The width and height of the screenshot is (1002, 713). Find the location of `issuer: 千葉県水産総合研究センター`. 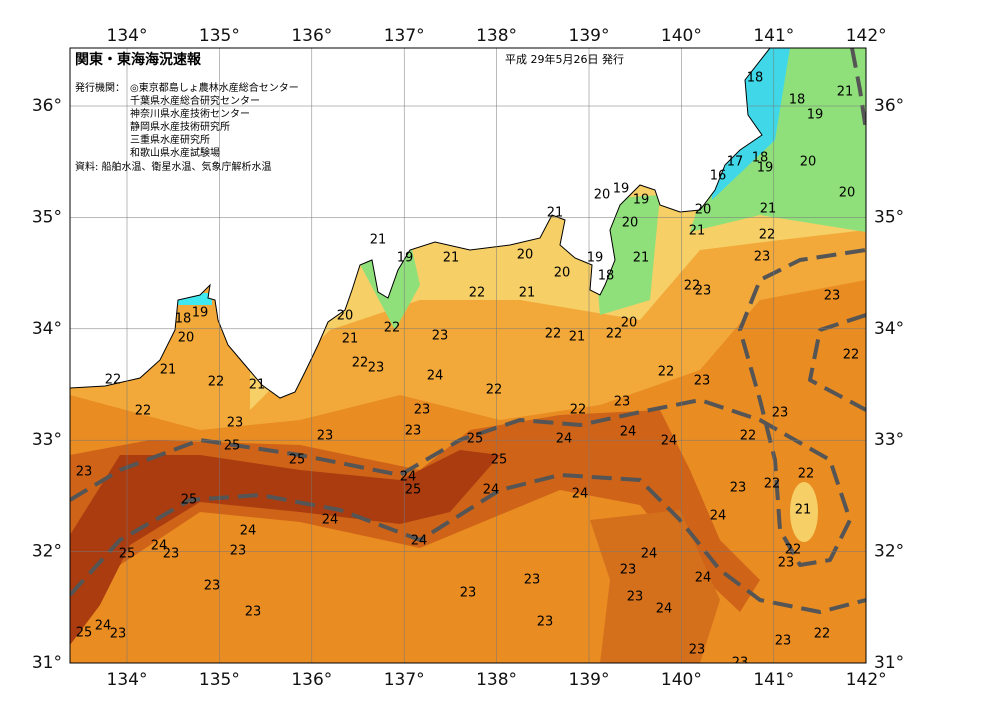

issuer: 千葉県水産総合研究センター is located at coordinates (195, 100).